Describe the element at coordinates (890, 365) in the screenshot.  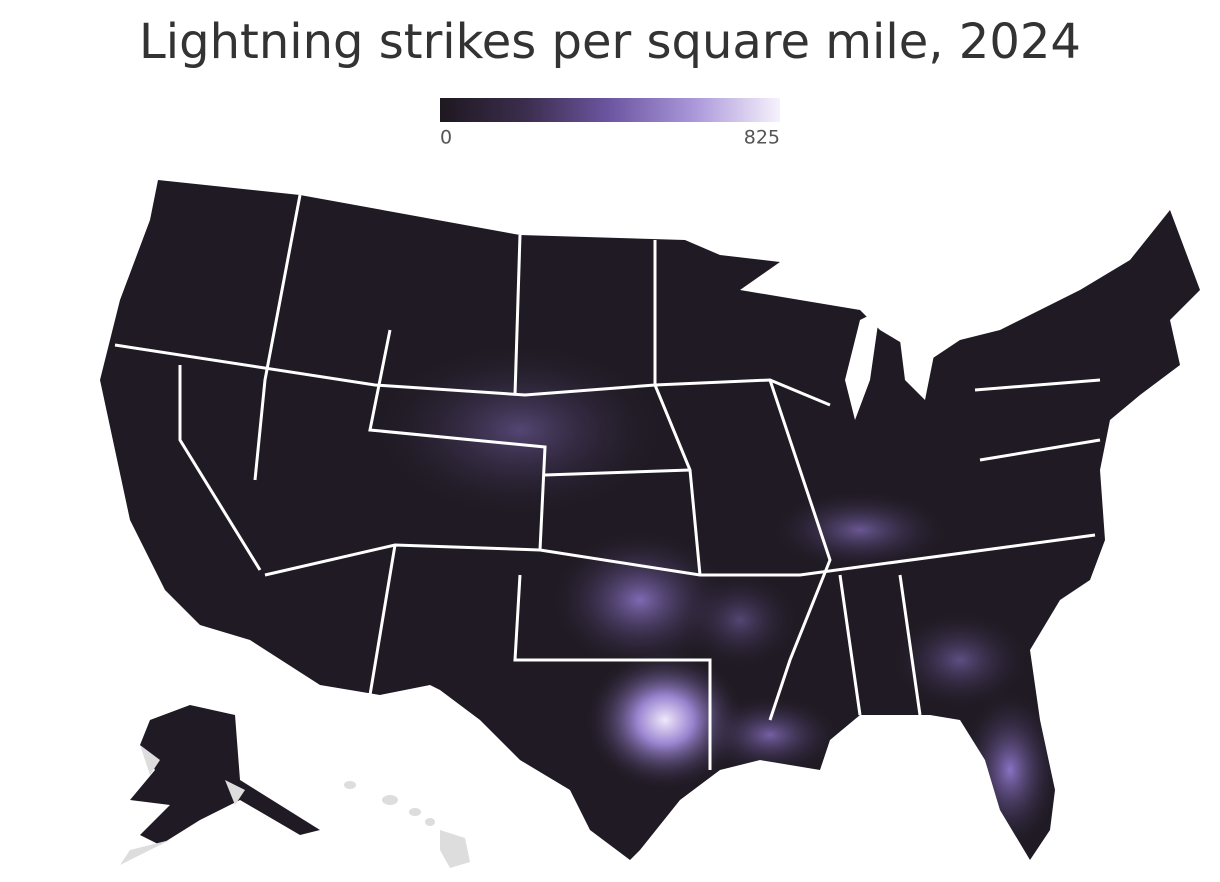
I see `great-lakes` at that location.